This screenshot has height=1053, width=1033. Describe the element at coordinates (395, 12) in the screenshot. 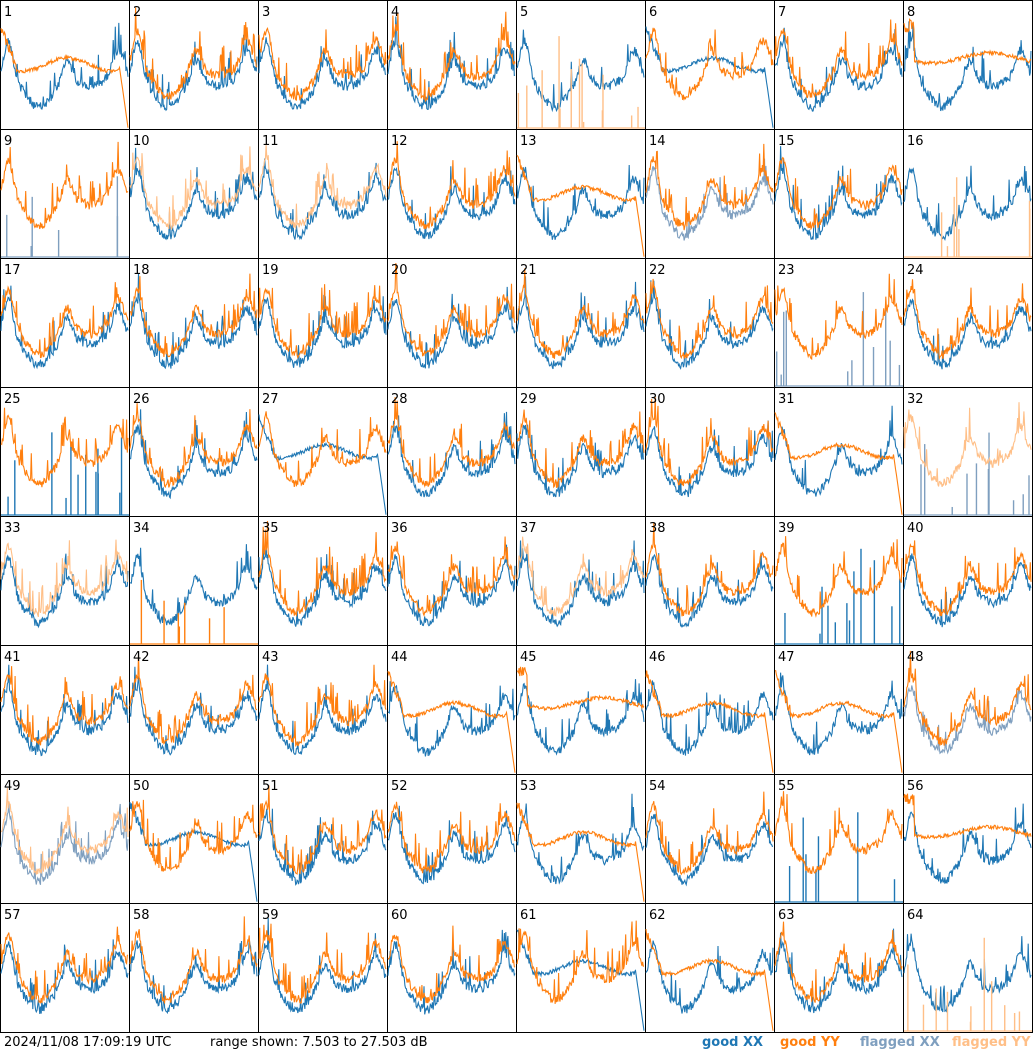

I see `panel-number: 4` at that location.